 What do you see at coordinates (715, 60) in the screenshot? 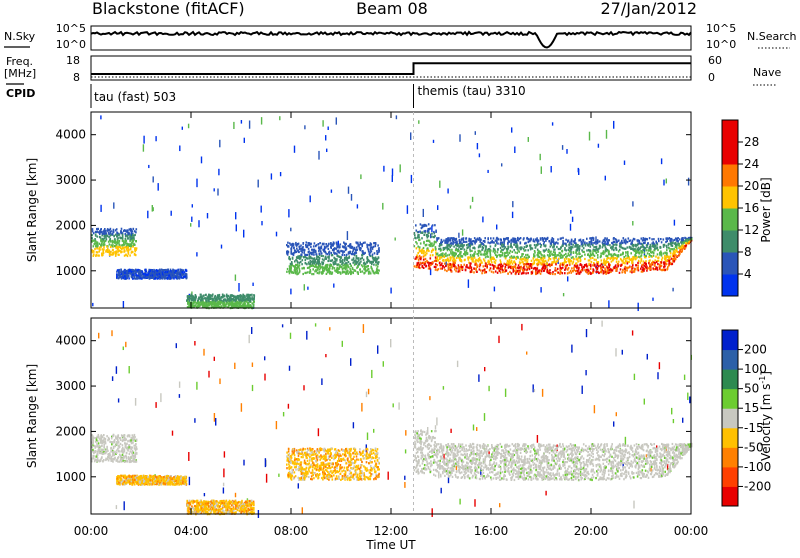
I see `nave-tick-top: 60` at bounding box center [715, 60].